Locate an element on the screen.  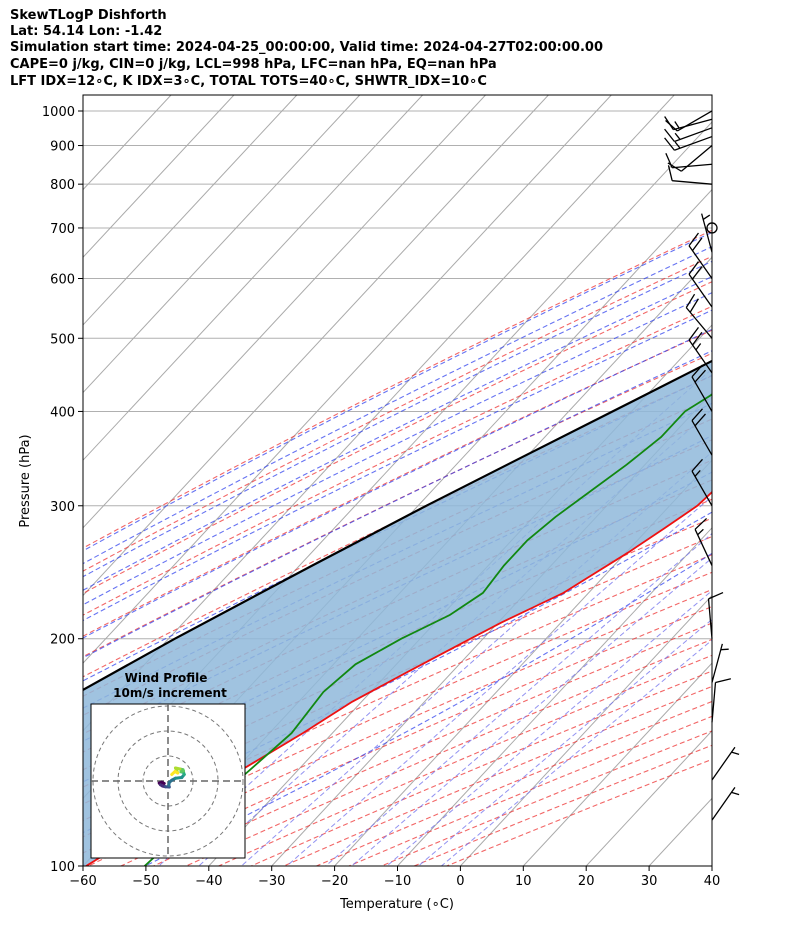
y-tick-label: 700 is located at coordinates (62, 229).